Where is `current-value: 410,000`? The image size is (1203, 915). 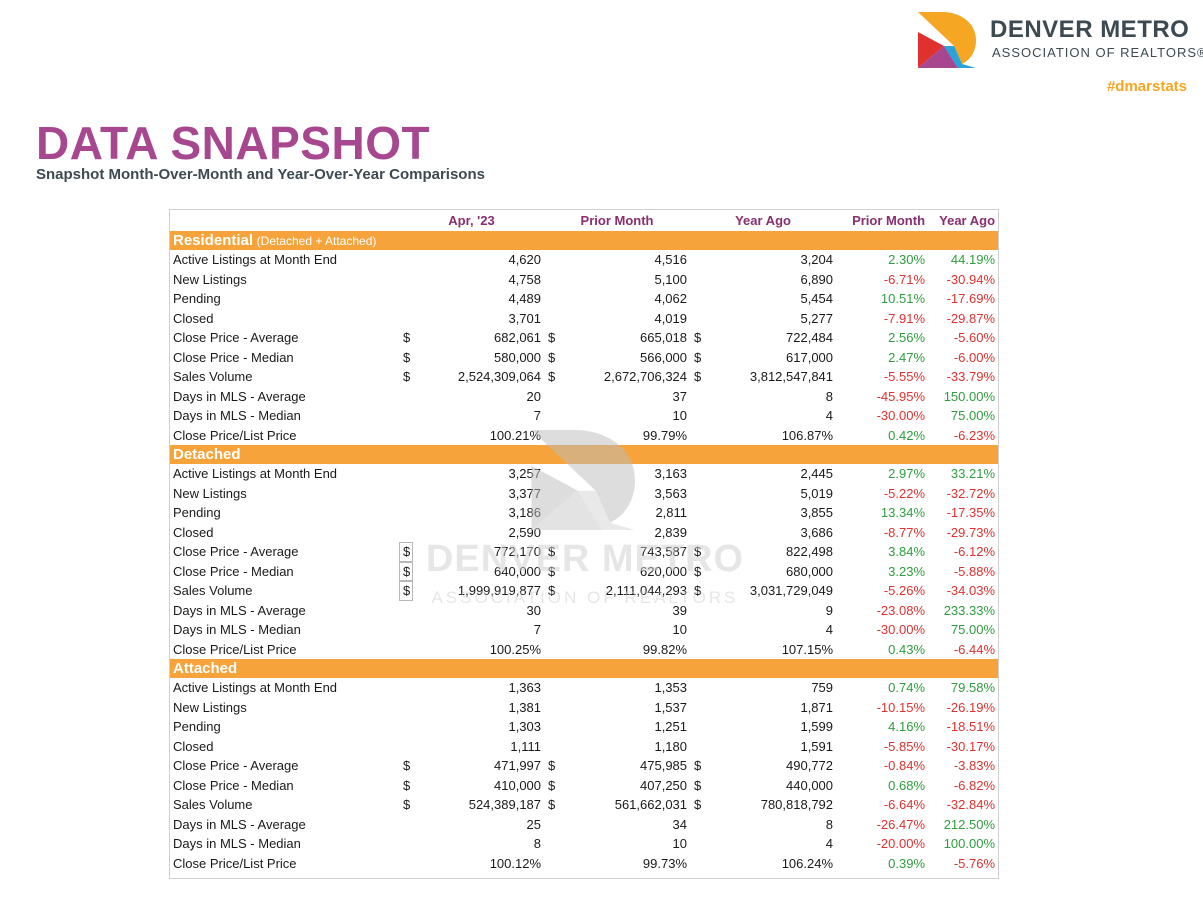
current-value: 410,000 is located at coordinates (518, 785).